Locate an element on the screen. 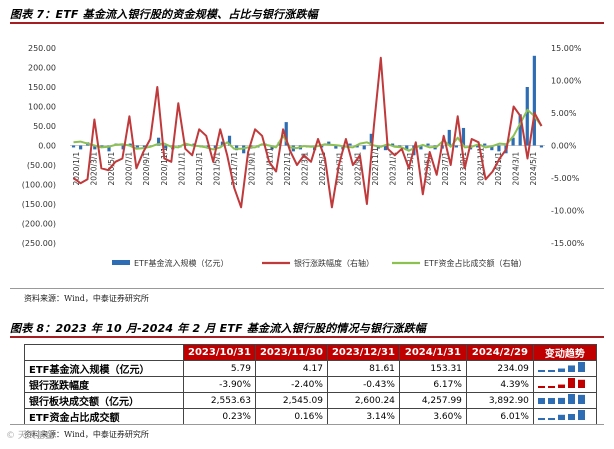 This screenshot has width=614, height=449. table-row: ETF基金流入规模（亿元） 5.79 4.17 81.61 153.31 234.09 is located at coordinates (310, 368).